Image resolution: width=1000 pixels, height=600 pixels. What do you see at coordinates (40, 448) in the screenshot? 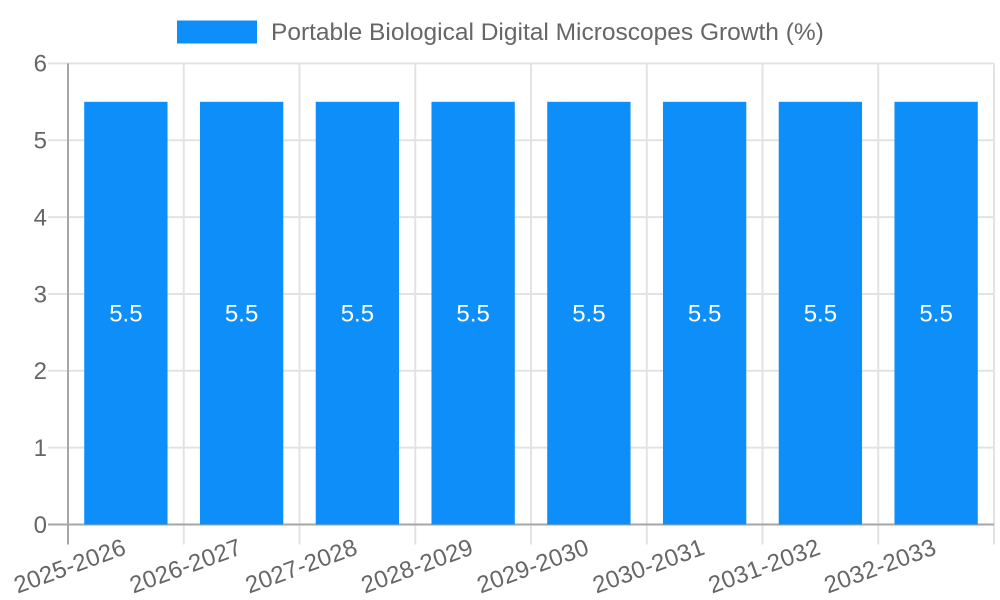
I see `svg-text: 1` at bounding box center [40, 448].